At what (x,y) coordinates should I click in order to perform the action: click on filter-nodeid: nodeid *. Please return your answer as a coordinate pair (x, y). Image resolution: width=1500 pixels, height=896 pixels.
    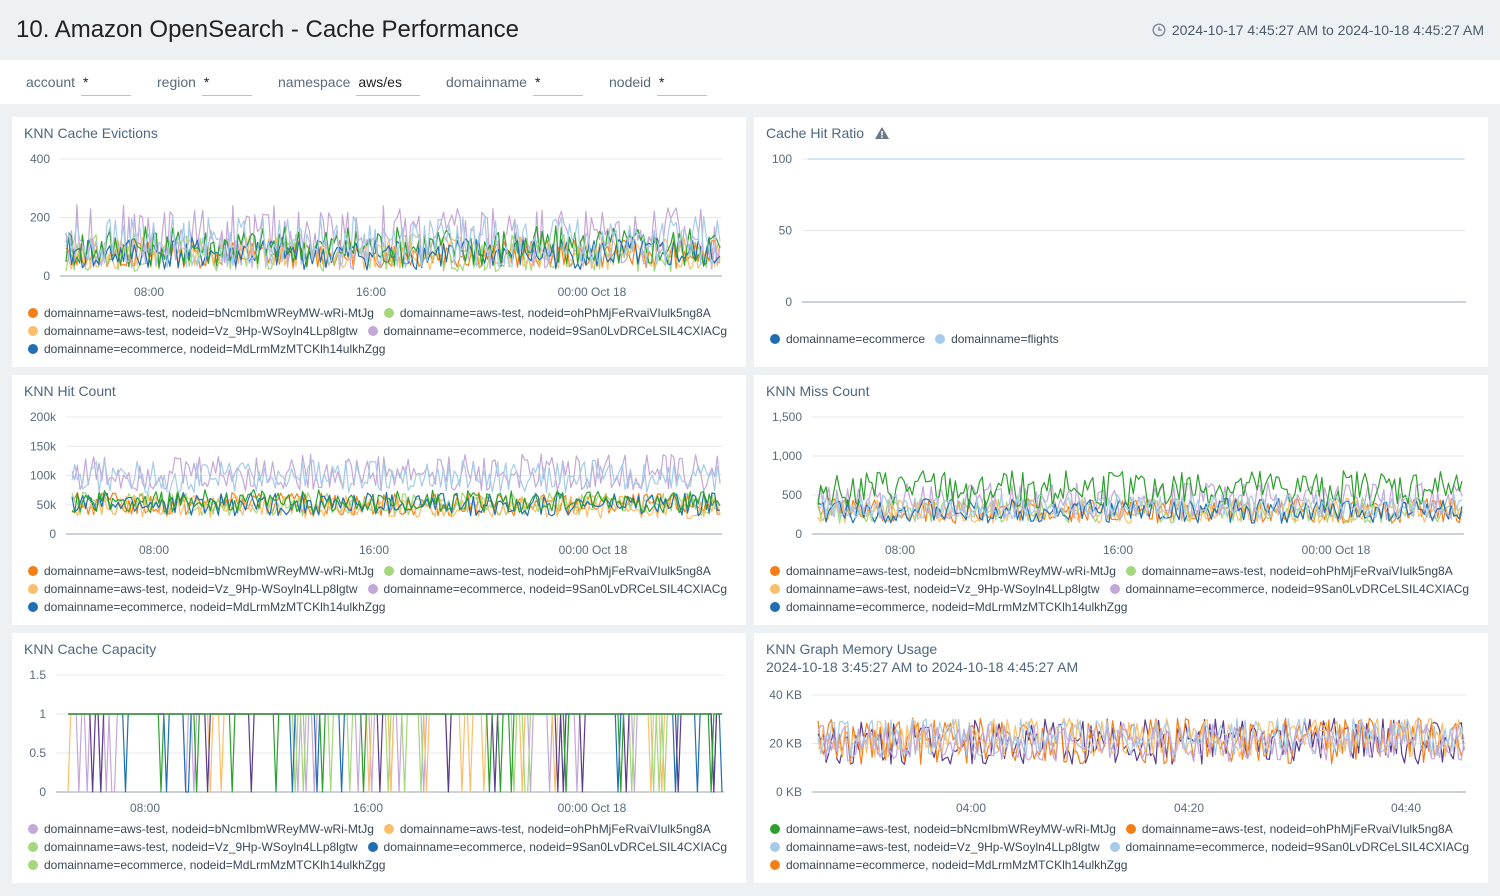
    Looking at the image, I should click on (658, 85).